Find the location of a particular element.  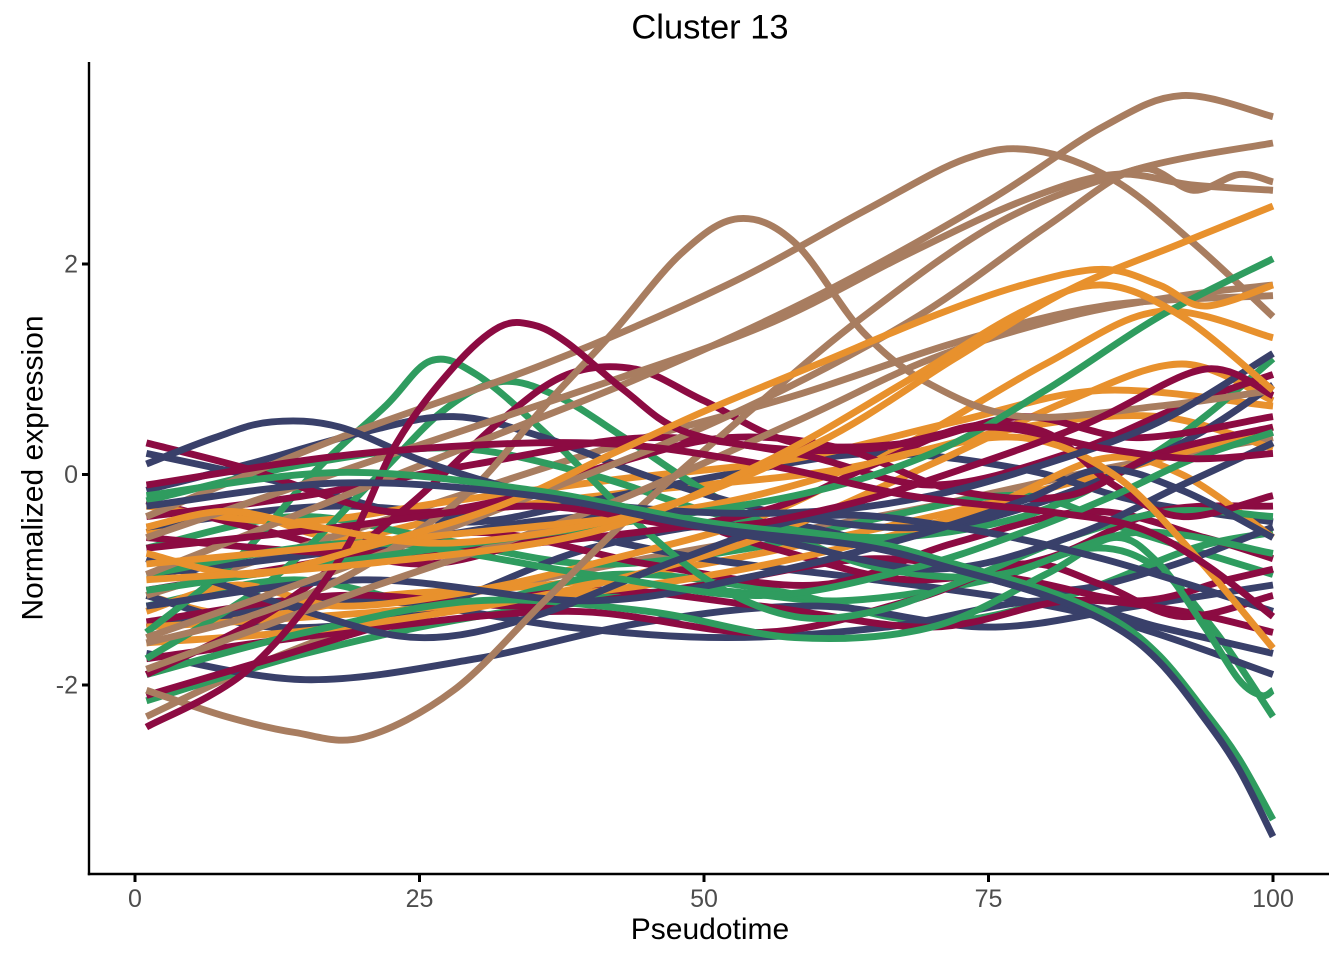

svg-text: 25 is located at coordinates (420, 899).